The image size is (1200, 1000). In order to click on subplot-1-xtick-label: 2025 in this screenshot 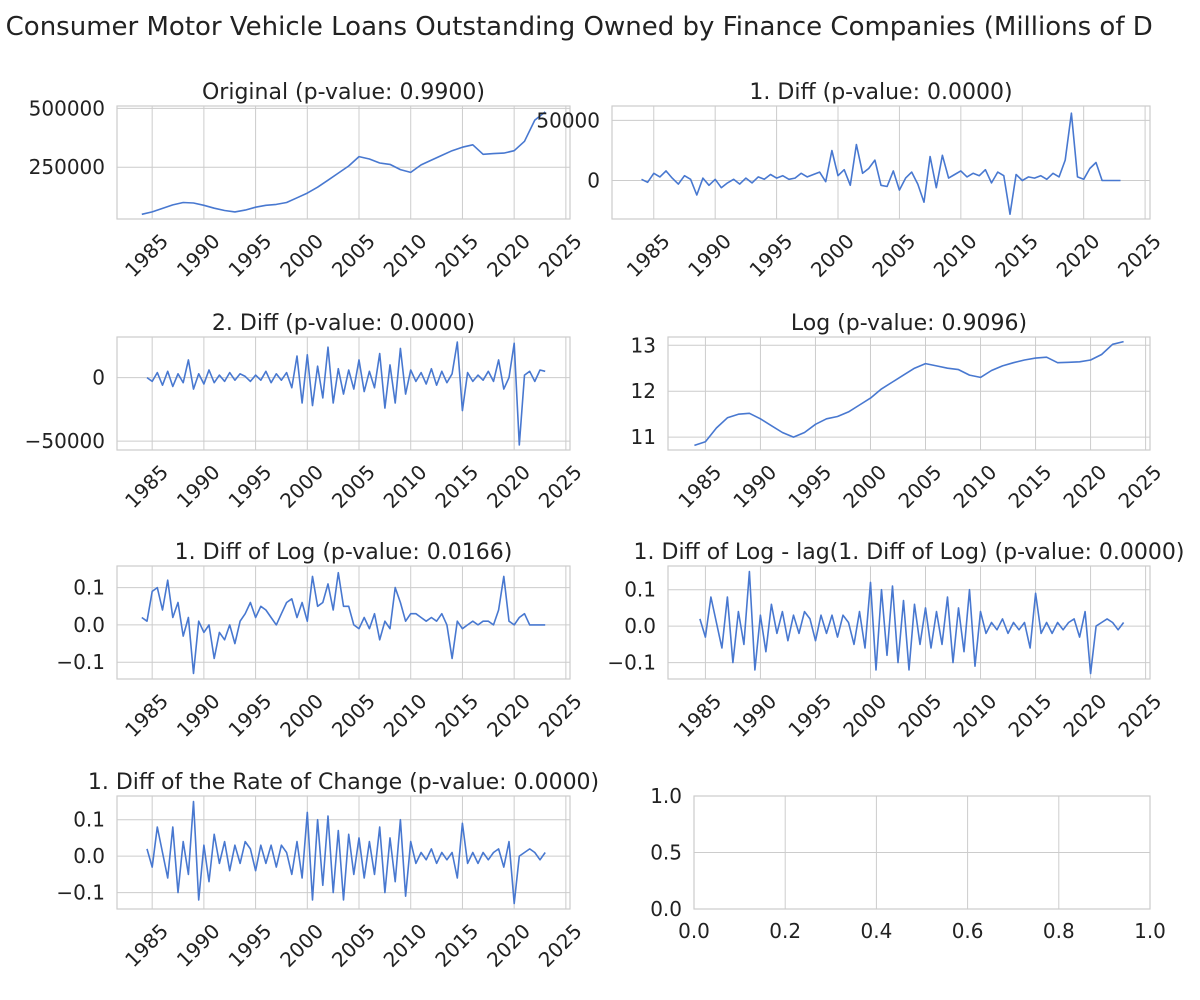, I will do `click(560, 255)`.